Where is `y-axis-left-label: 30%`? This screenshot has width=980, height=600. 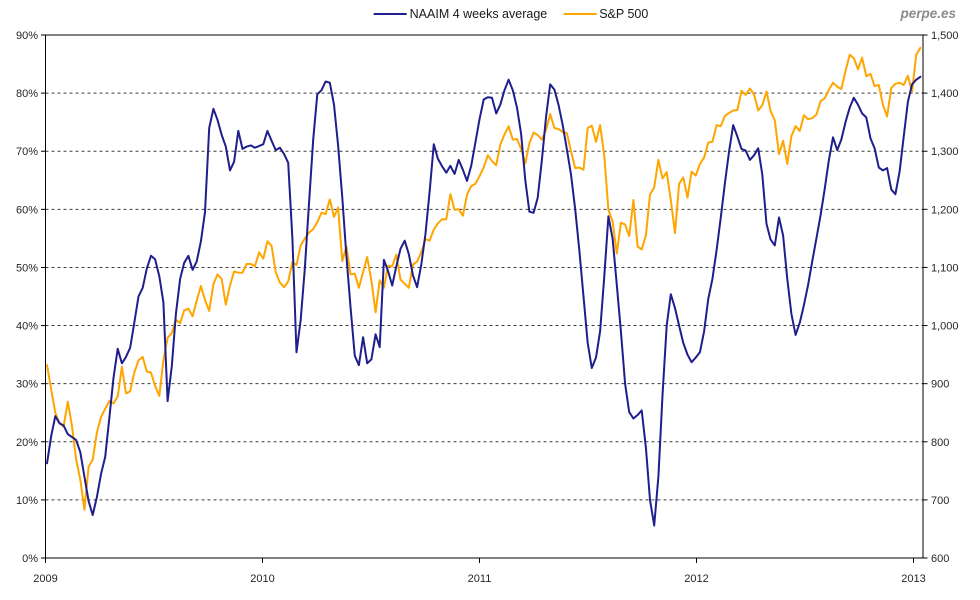 y-axis-left-label: 30% is located at coordinates (27, 385).